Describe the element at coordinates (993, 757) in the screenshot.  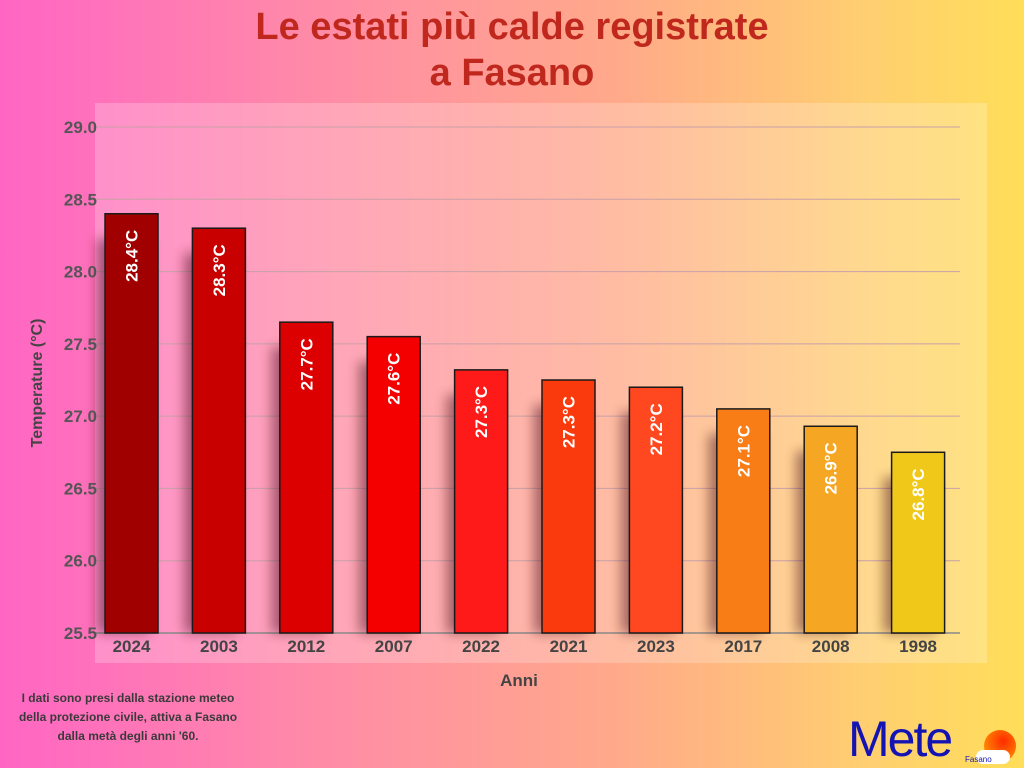
I see `cloud-icon` at that location.